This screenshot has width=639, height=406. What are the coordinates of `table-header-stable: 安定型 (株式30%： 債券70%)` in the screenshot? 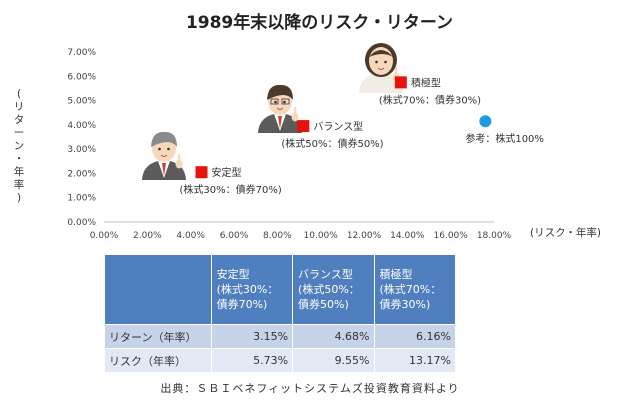 It's located at (252, 289).